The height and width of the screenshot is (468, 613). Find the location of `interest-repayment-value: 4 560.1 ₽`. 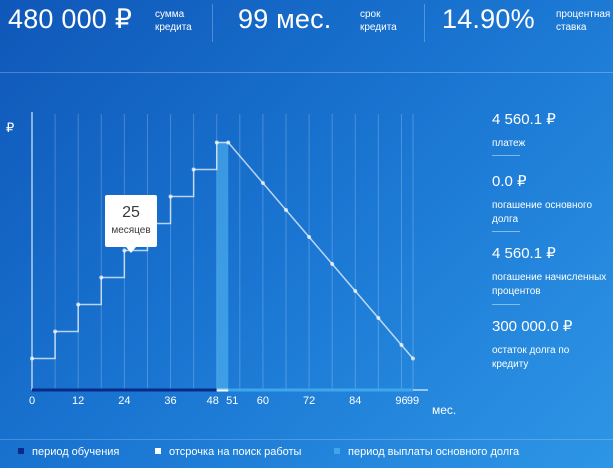

interest-repayment-value: 4 560.1 ₽ is located at coordinates (524, 253).